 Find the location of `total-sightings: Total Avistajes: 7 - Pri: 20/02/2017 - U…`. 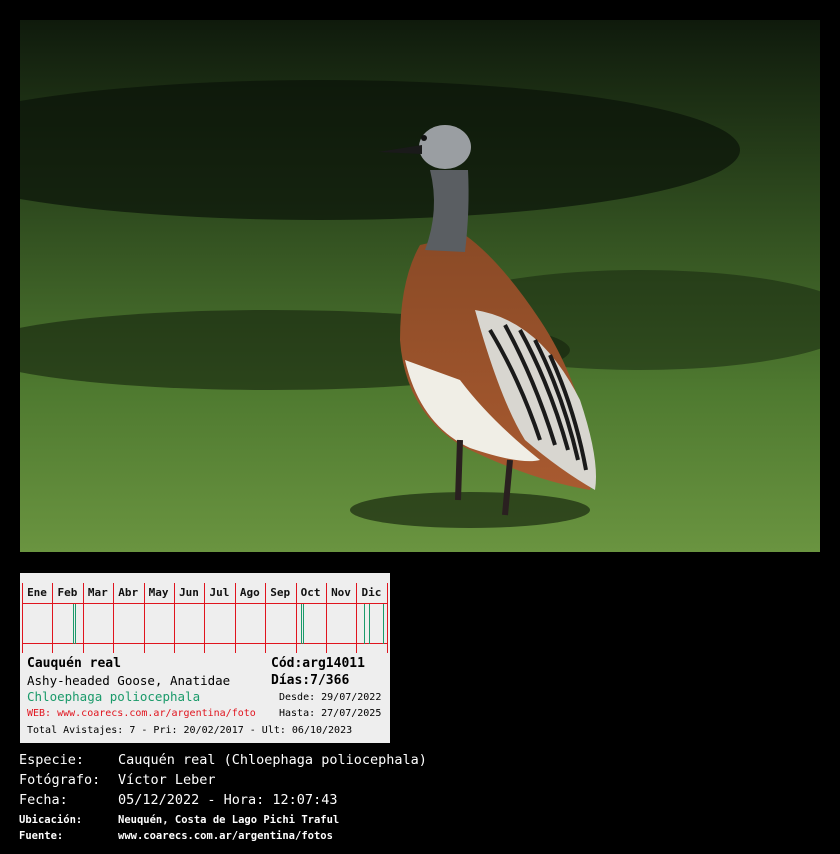

total-sightings: Total Avistajes: 7 - Pri: 20/02/2017 - U… is located at coordinates (190, 730).